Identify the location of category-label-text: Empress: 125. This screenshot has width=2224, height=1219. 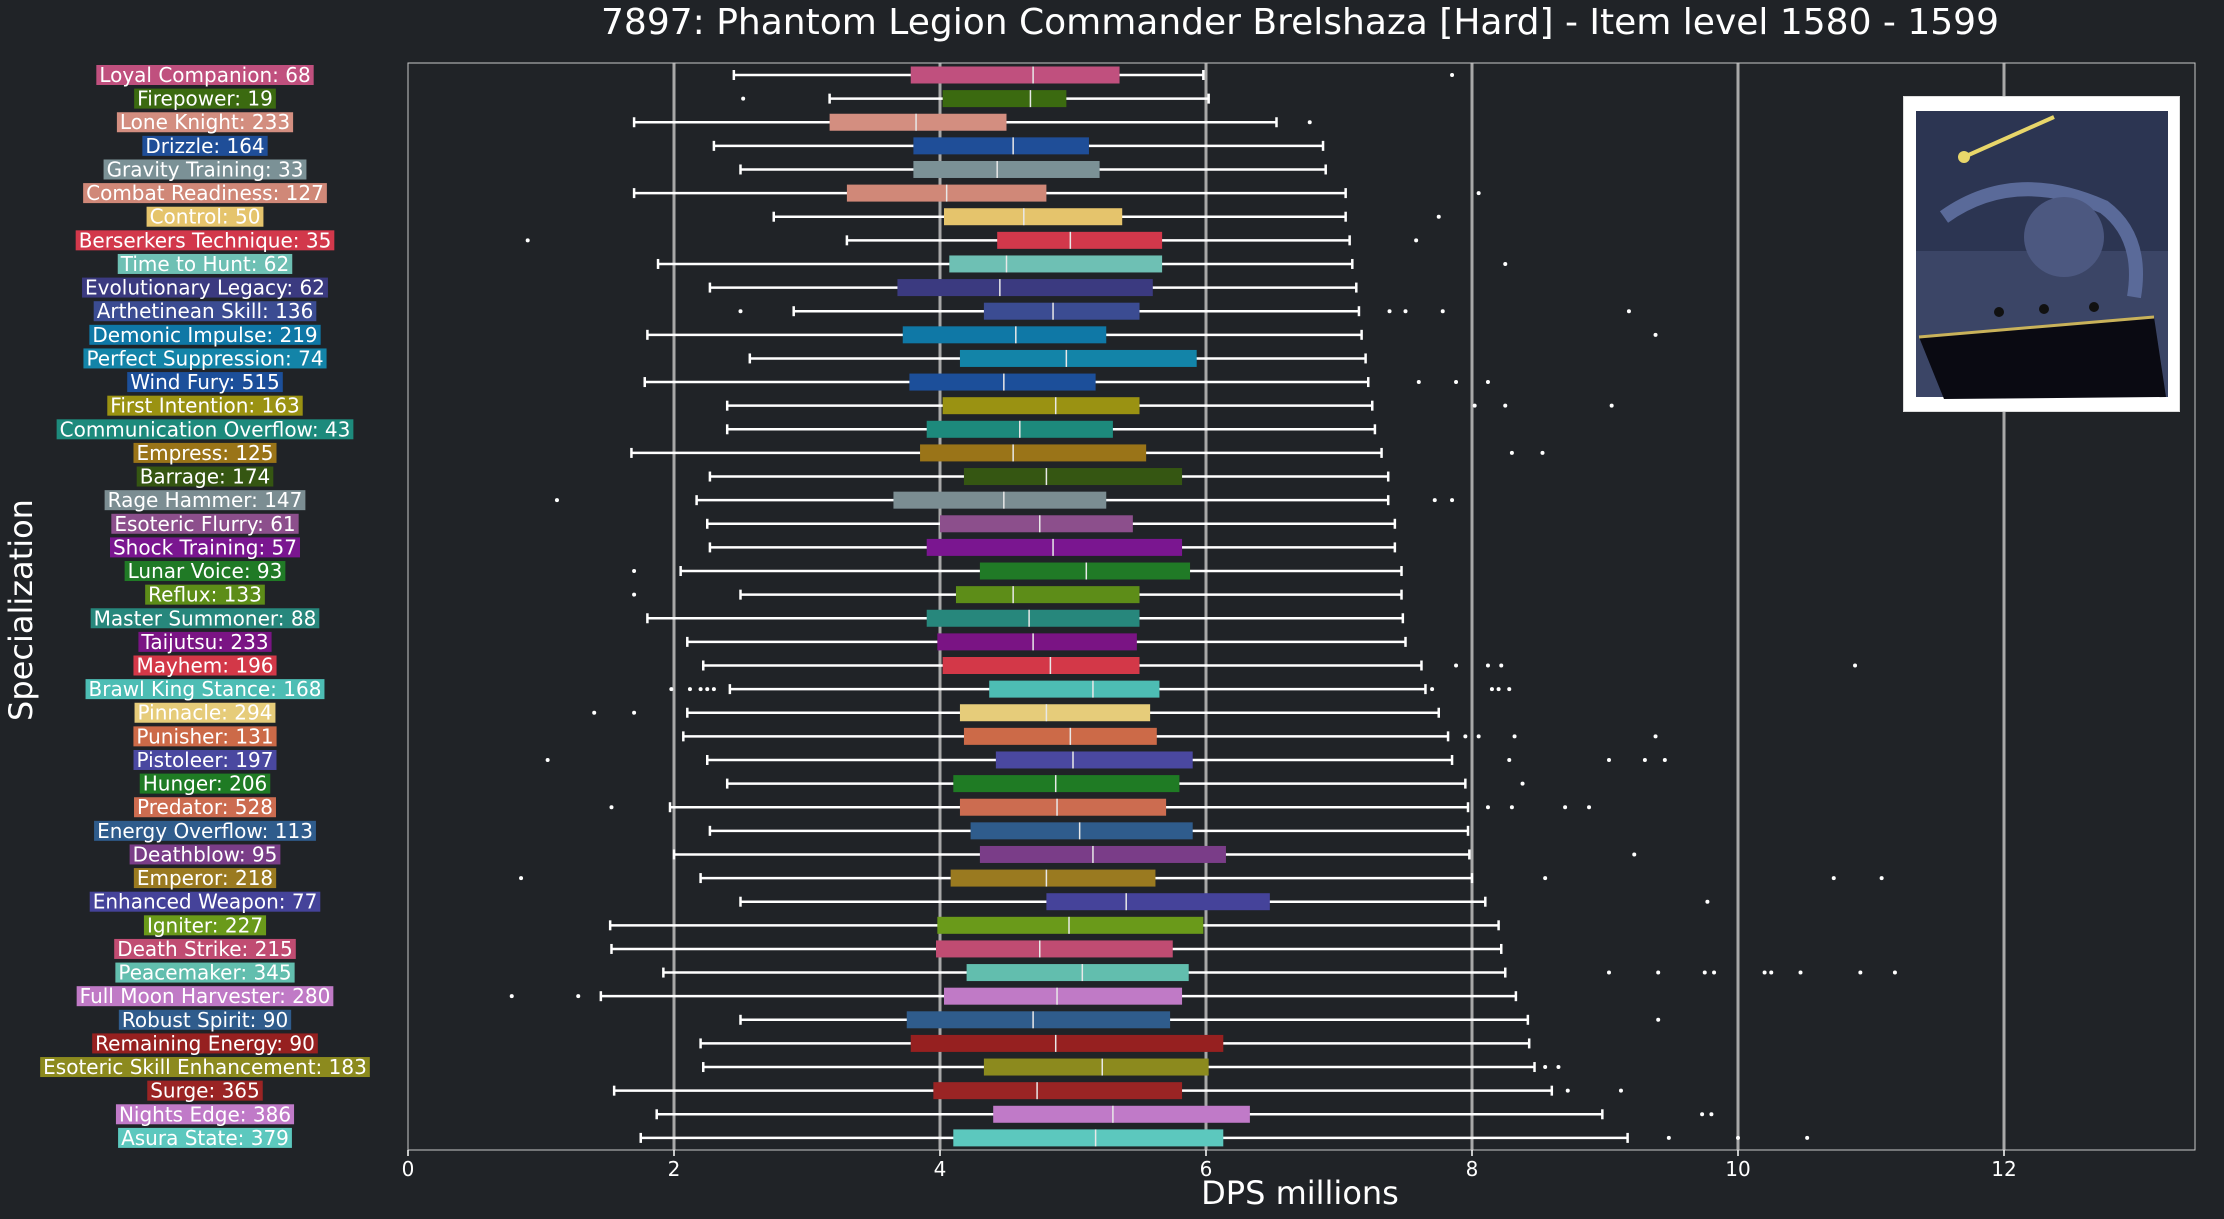
(204, 453).